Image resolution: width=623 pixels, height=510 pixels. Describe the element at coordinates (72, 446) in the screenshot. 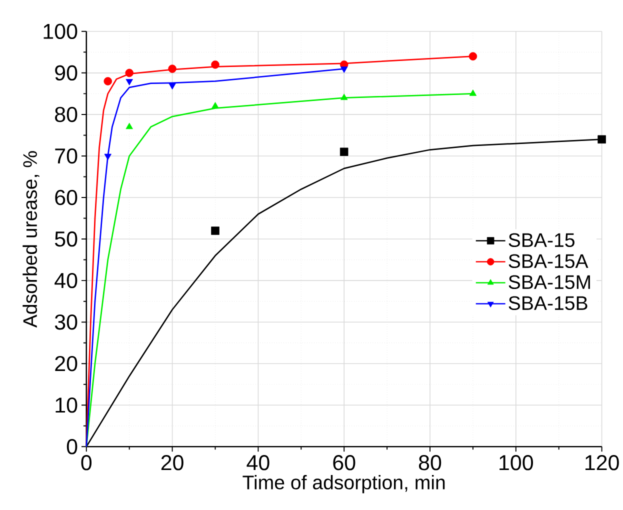

I see `y-tick-label: 0` at that location.